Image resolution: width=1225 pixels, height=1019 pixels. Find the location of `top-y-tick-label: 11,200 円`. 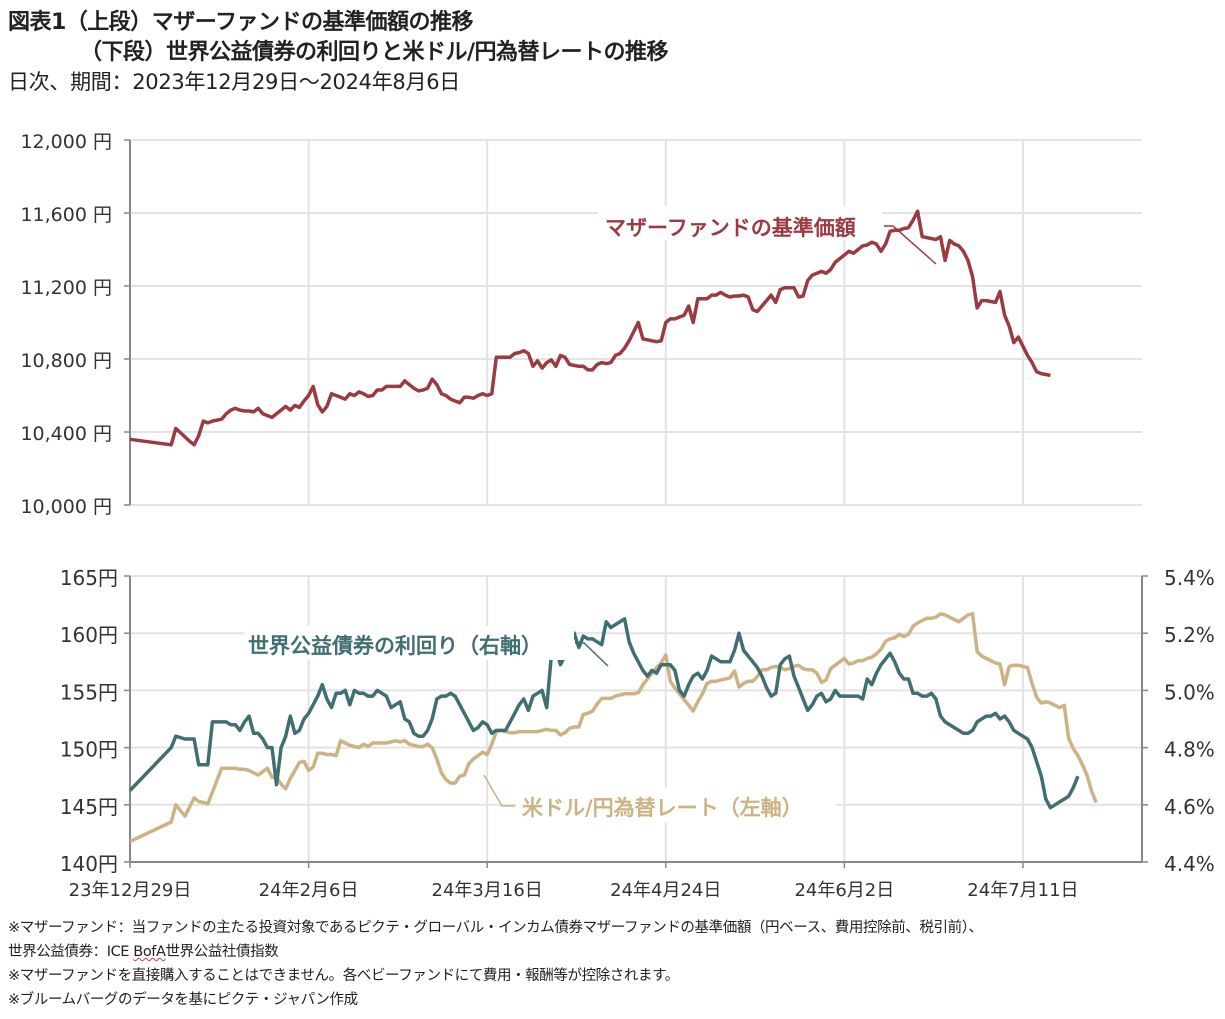

top-y-tick-label: 11,200 円 is located at coordinates (66, 288).